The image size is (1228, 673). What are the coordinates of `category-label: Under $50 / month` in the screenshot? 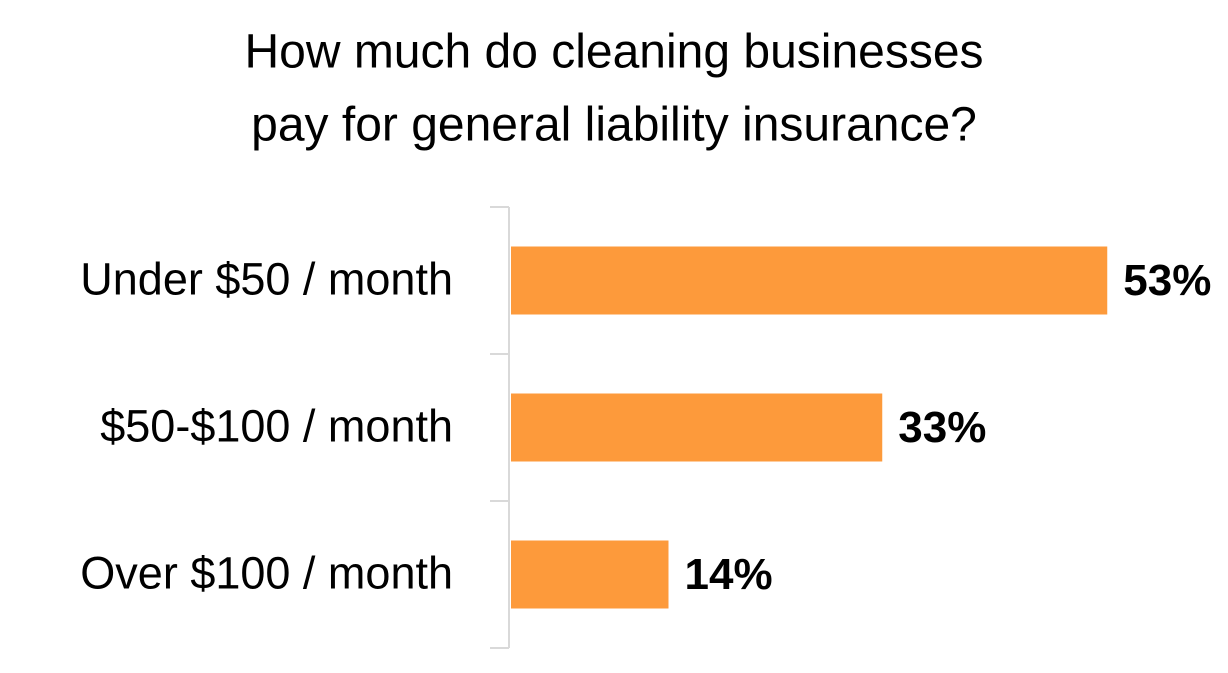 It's located at (266, 278).